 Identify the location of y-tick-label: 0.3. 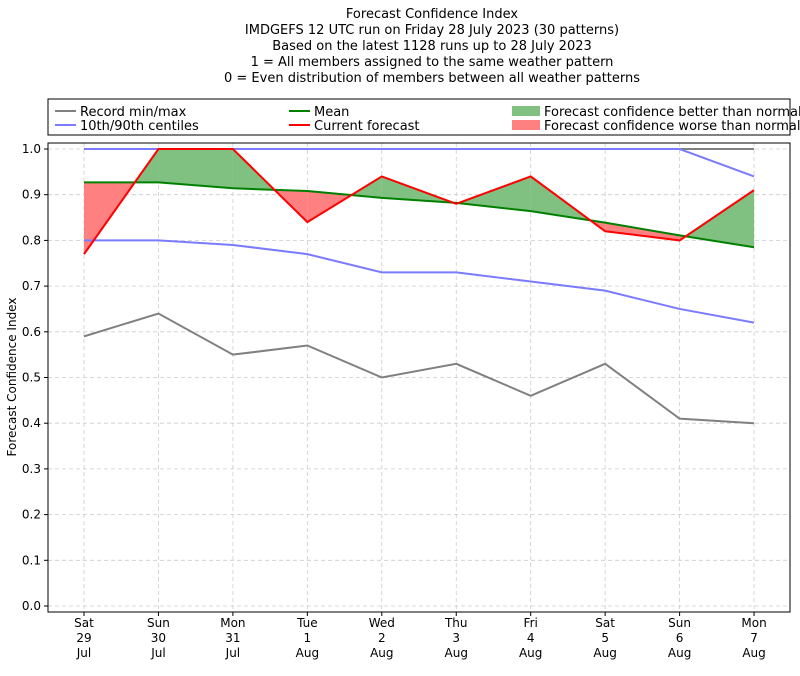
(31, 469).